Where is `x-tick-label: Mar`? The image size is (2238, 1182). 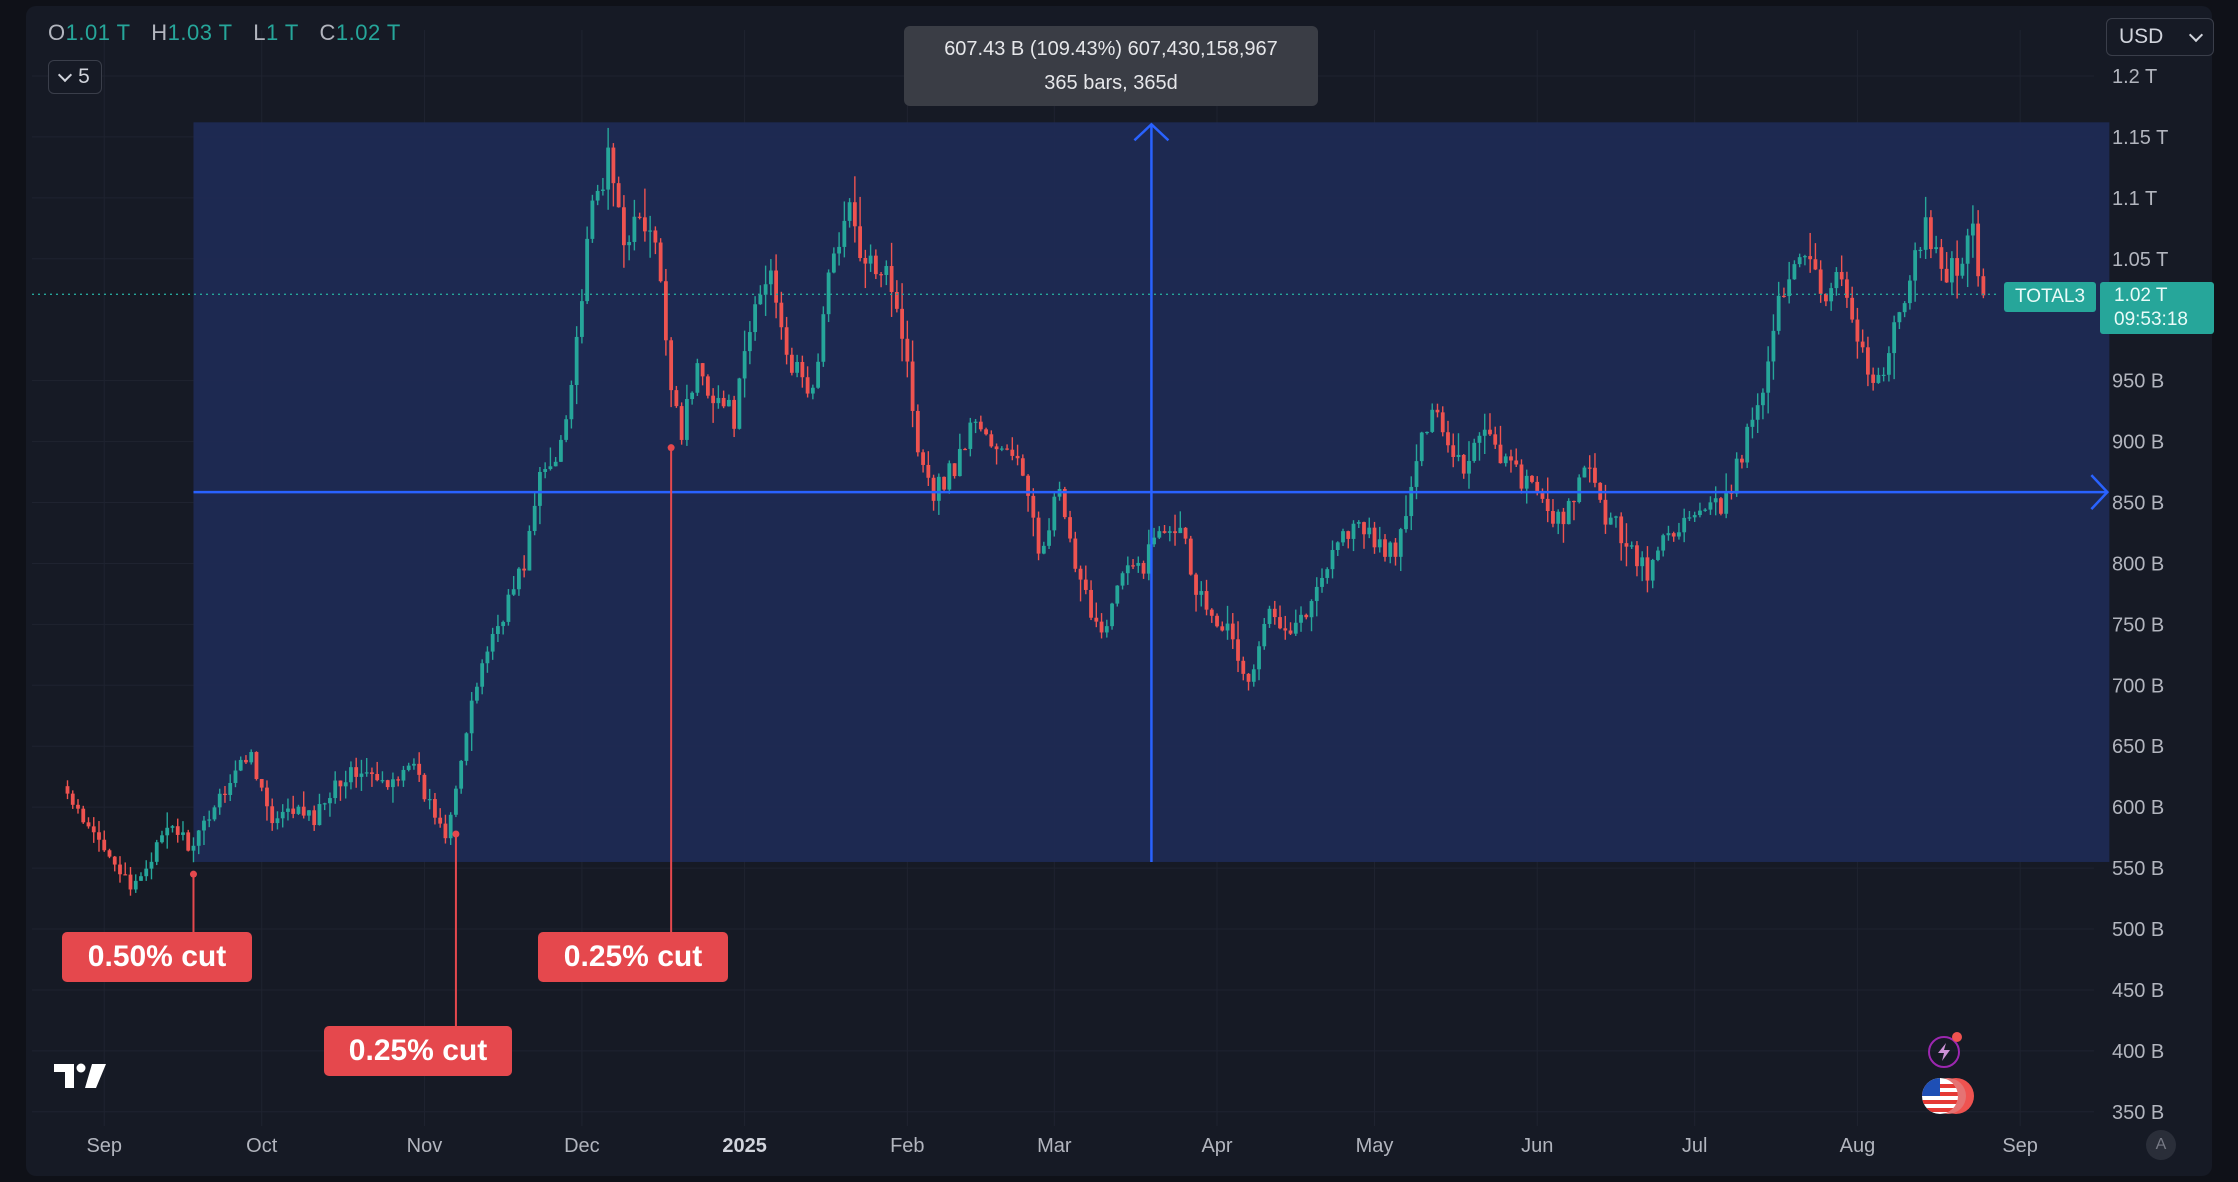
x-tick-label: Mar is located at coordinates (1054, 1146).